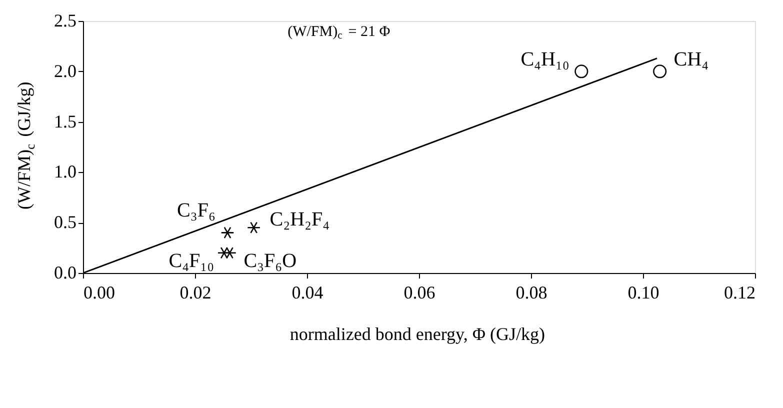  Describe the element at coordinates (300, 219) in the screenshot. I see `annotation: C₂H₂F₄` at that location.